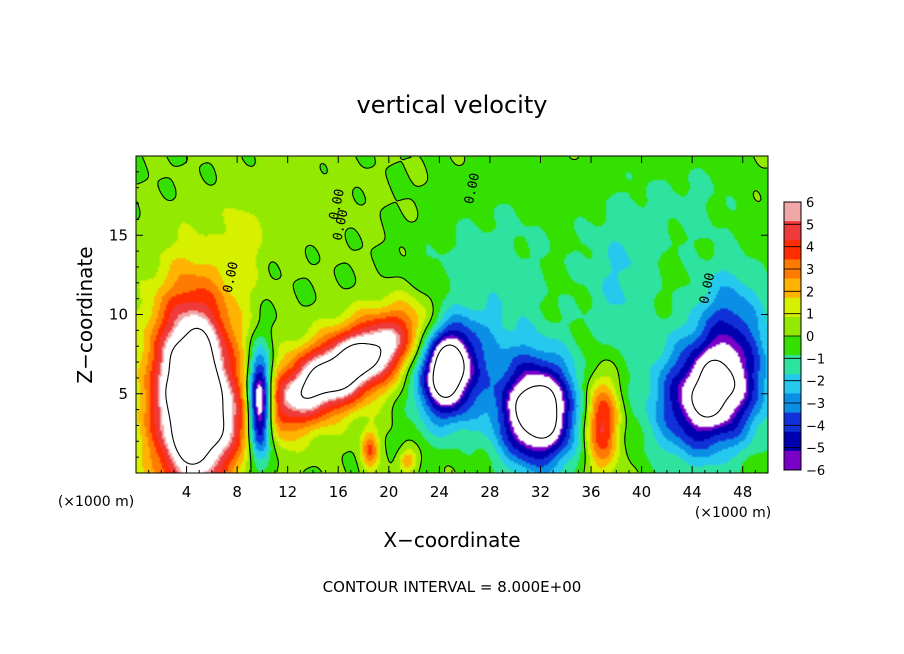 Image resolution: width=904 pixels, height=654 pixels. What do you see at coordinates (815, 426) in the screenshot?
I see `colorbar-label: −4` at bounding box center [815, 426].